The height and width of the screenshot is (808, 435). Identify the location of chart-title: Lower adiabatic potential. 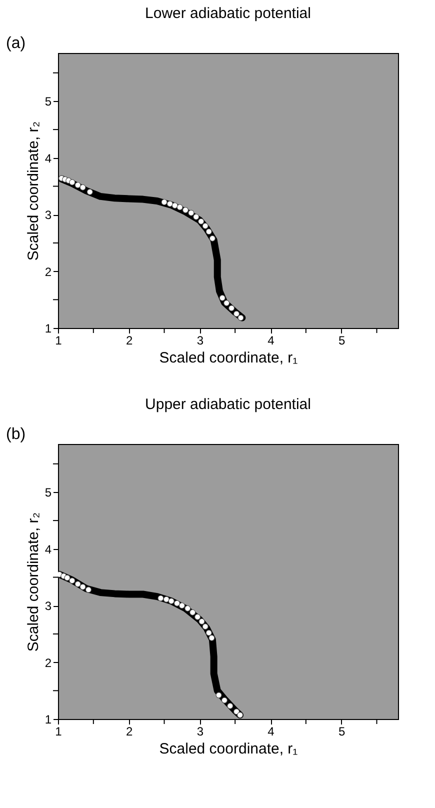
(228, 13).